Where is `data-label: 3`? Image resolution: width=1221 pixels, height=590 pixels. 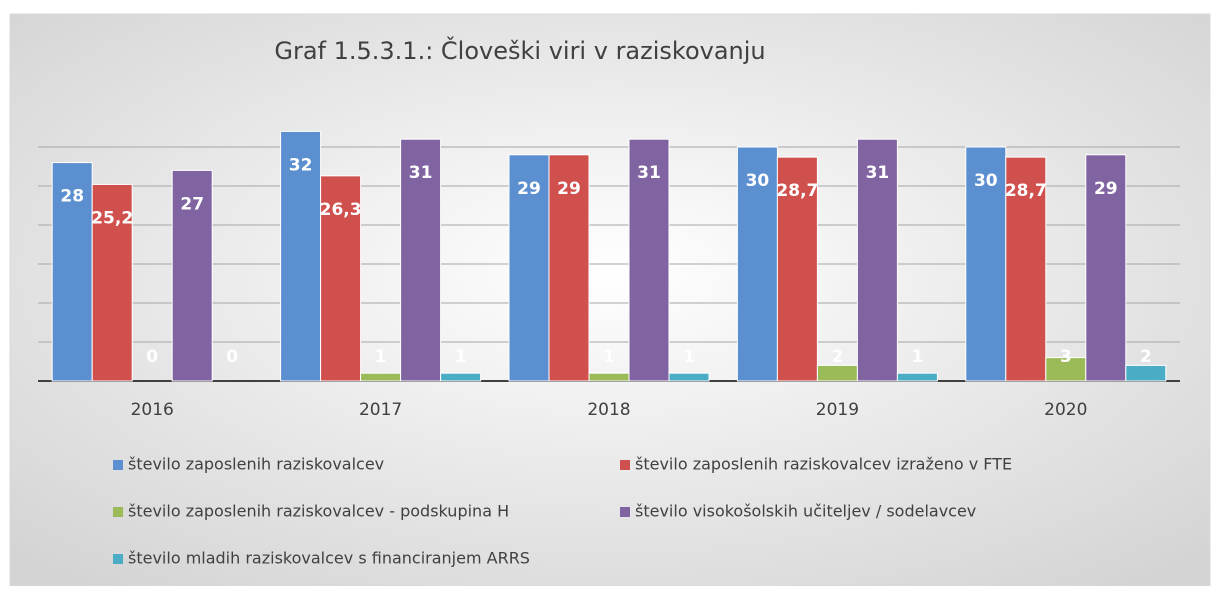 data-label: 3 is located at coordinates (1066, 357).